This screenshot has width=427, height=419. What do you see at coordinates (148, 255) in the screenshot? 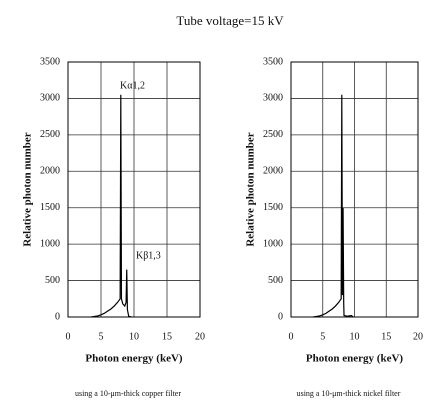
I see `annotation: Kβ1,3` at bounding box center [148, 255].